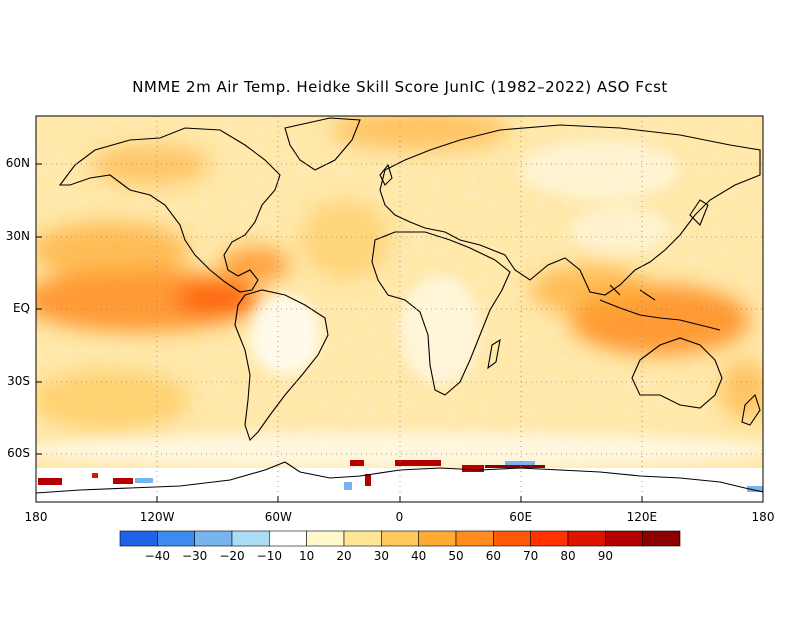 The width and height of the screenshot is (800, 618). What do you see at coordinates (307, 556) in the screenshot?
I see `colorbar-label: 10` at bounding box center [307, 556].